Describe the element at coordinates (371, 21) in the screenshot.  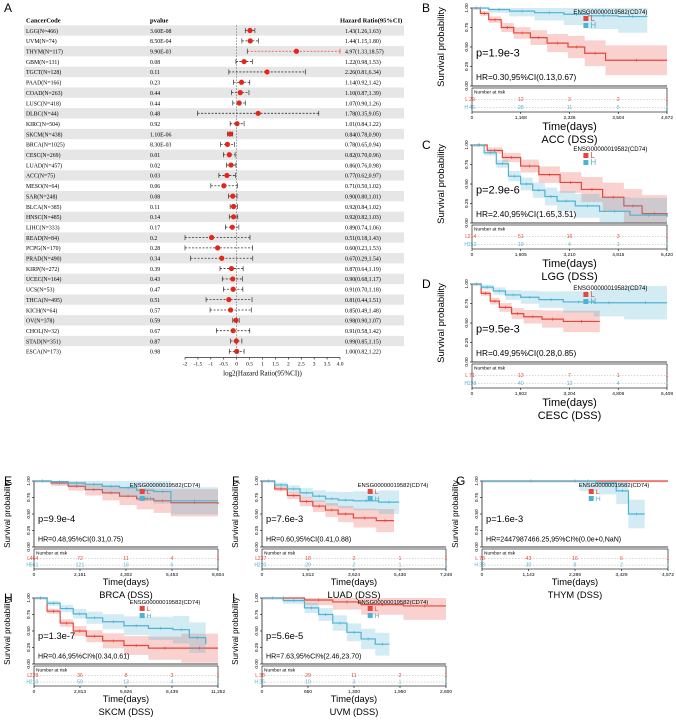
I see `forest-header-hr: Hazard Ratio(95%CI)` at that location.